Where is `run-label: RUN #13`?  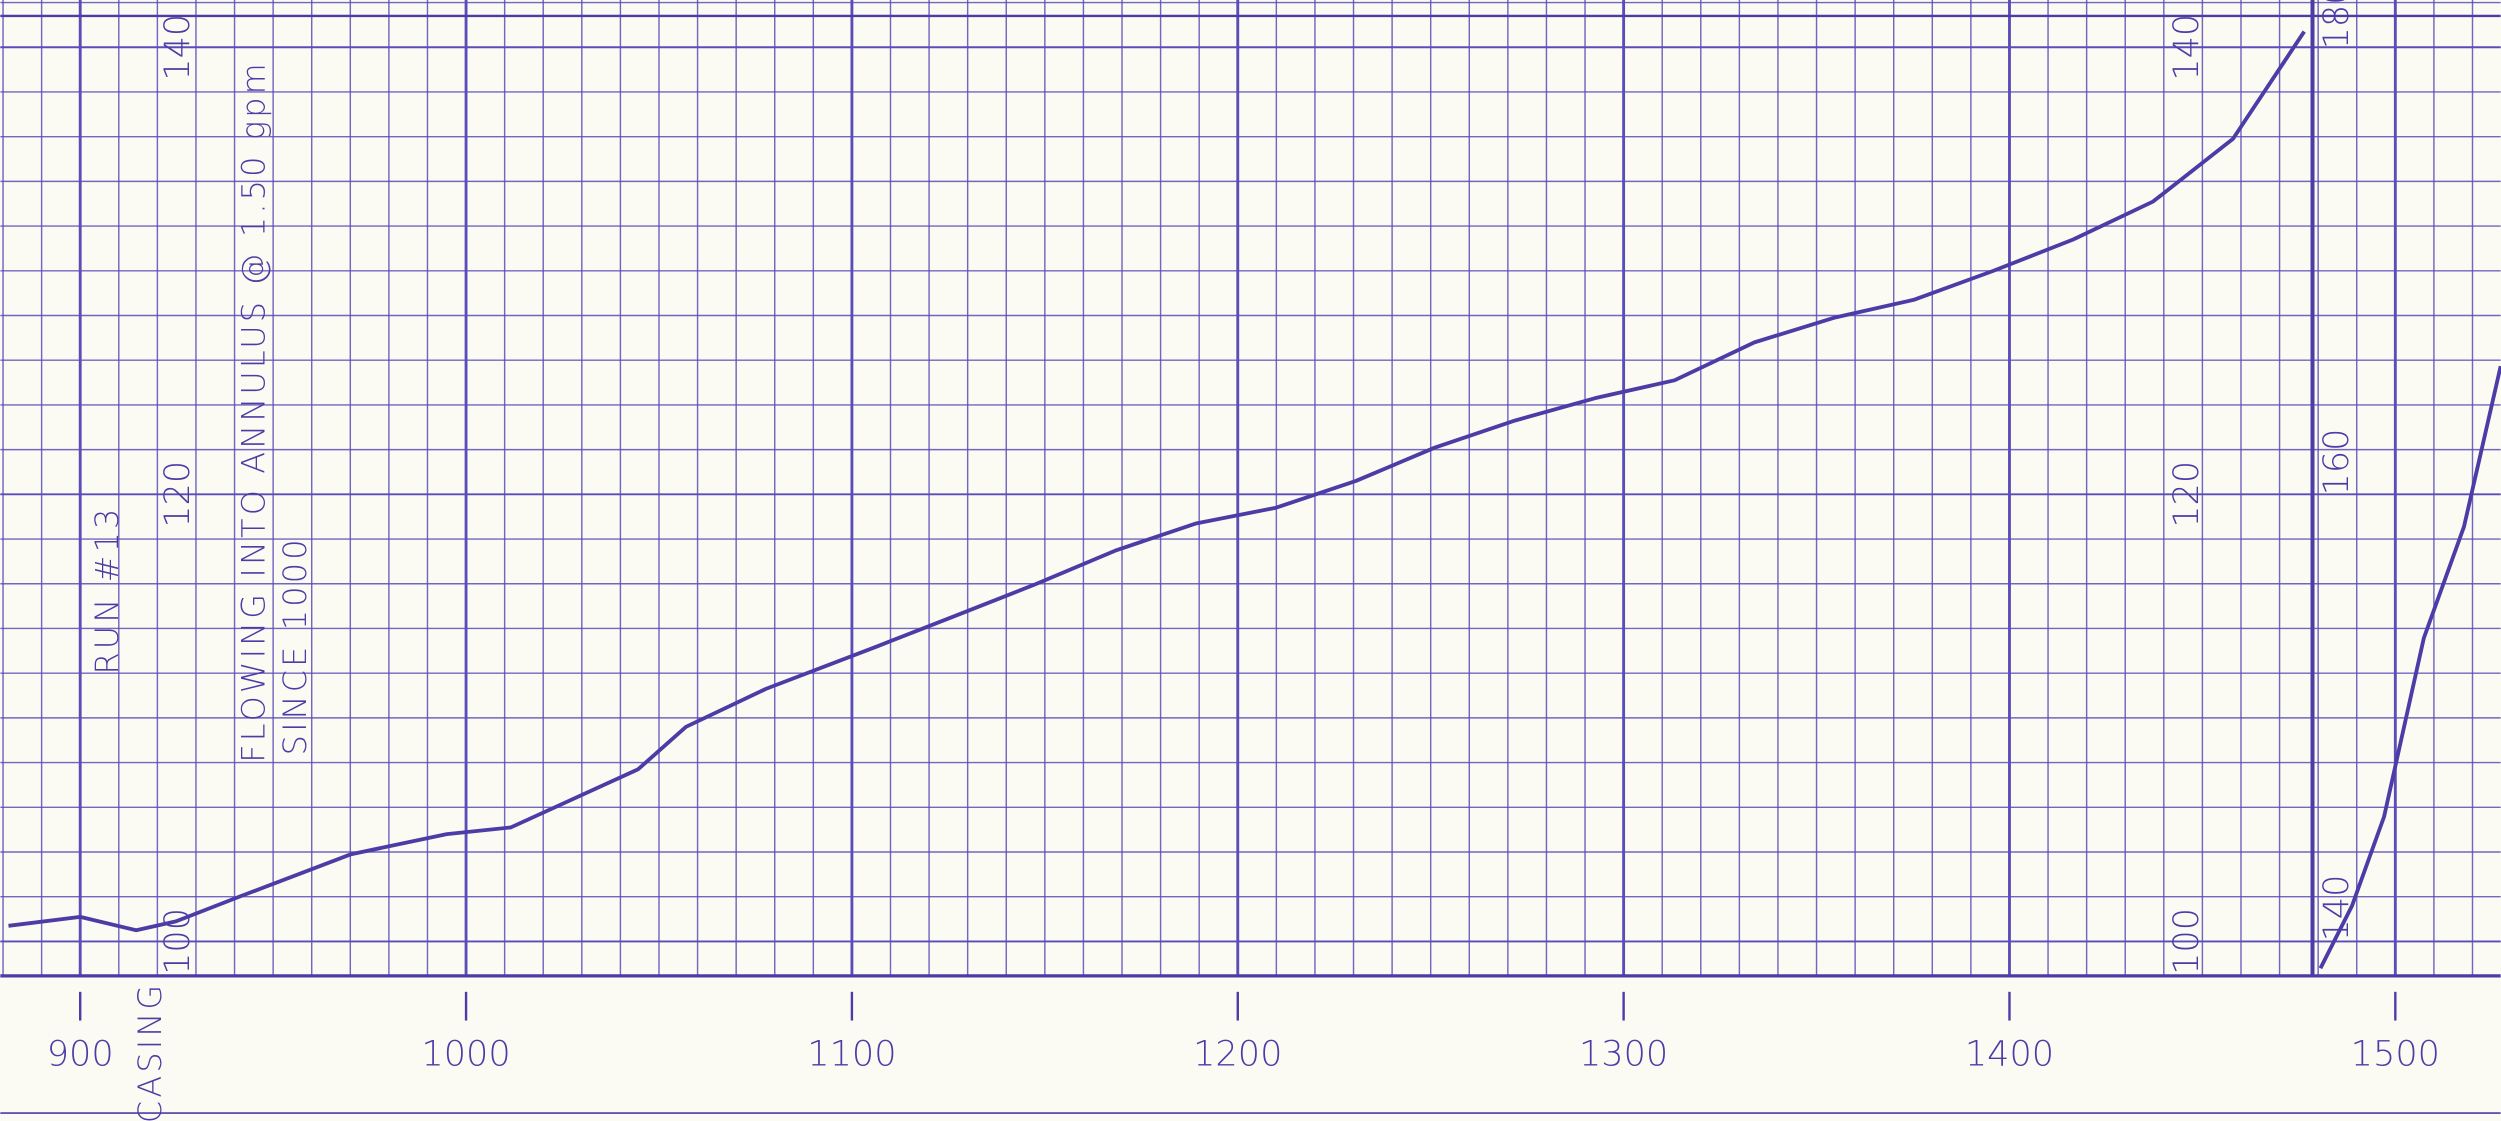 run-label: RUN #13 is located at coordinates (107, 589).